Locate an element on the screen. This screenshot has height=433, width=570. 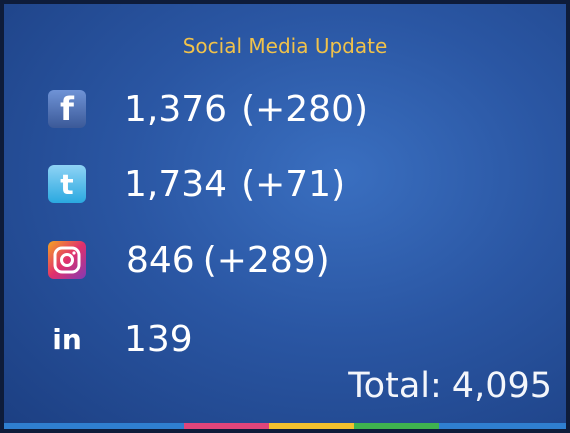
row: in 139 is located at coordinates (120, 339).